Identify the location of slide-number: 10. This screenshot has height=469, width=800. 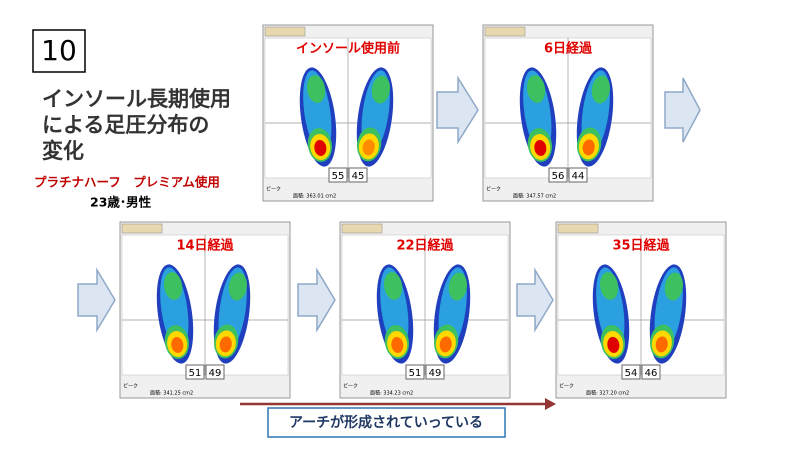
(59, 50).